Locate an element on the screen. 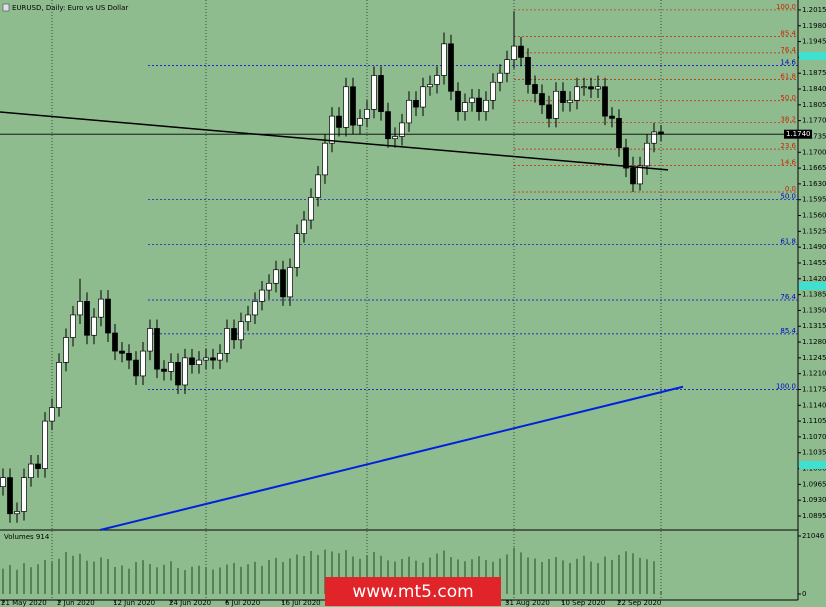 The height and width of the screenshot is (607, 826). fib-label: 23.6 is located at coordinates (788, 146).